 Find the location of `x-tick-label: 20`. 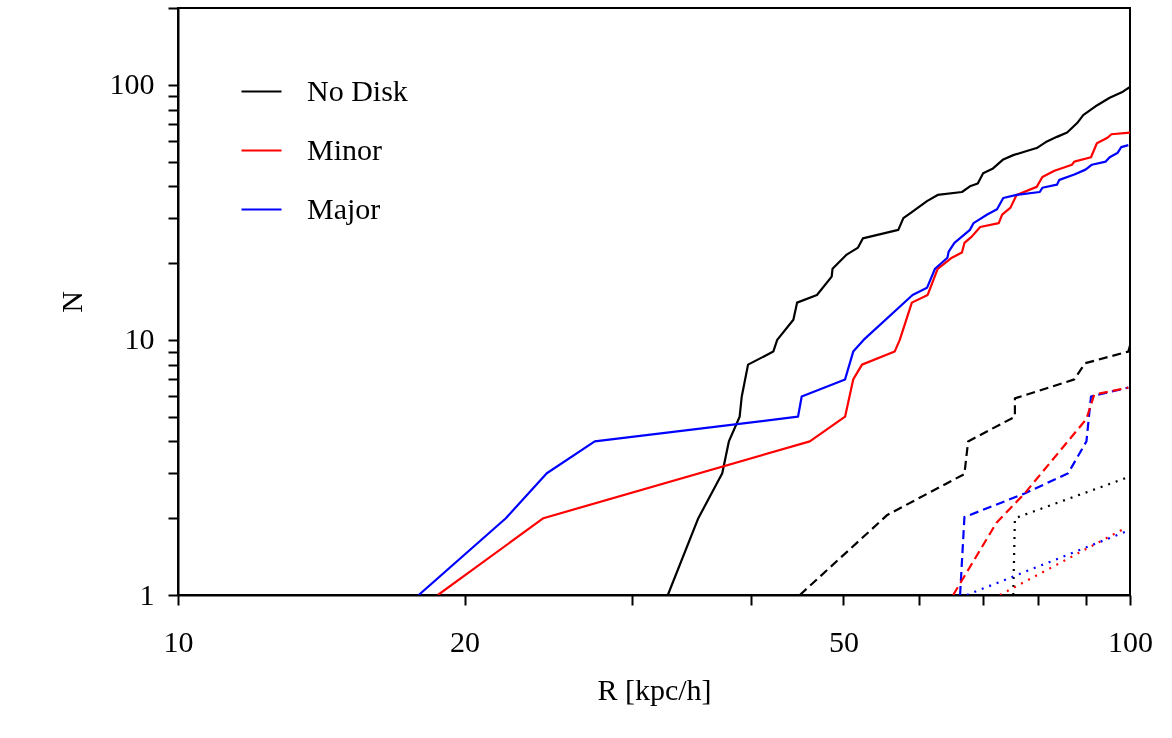

x-tick-label: 20 is located at coordinates (465, 641).